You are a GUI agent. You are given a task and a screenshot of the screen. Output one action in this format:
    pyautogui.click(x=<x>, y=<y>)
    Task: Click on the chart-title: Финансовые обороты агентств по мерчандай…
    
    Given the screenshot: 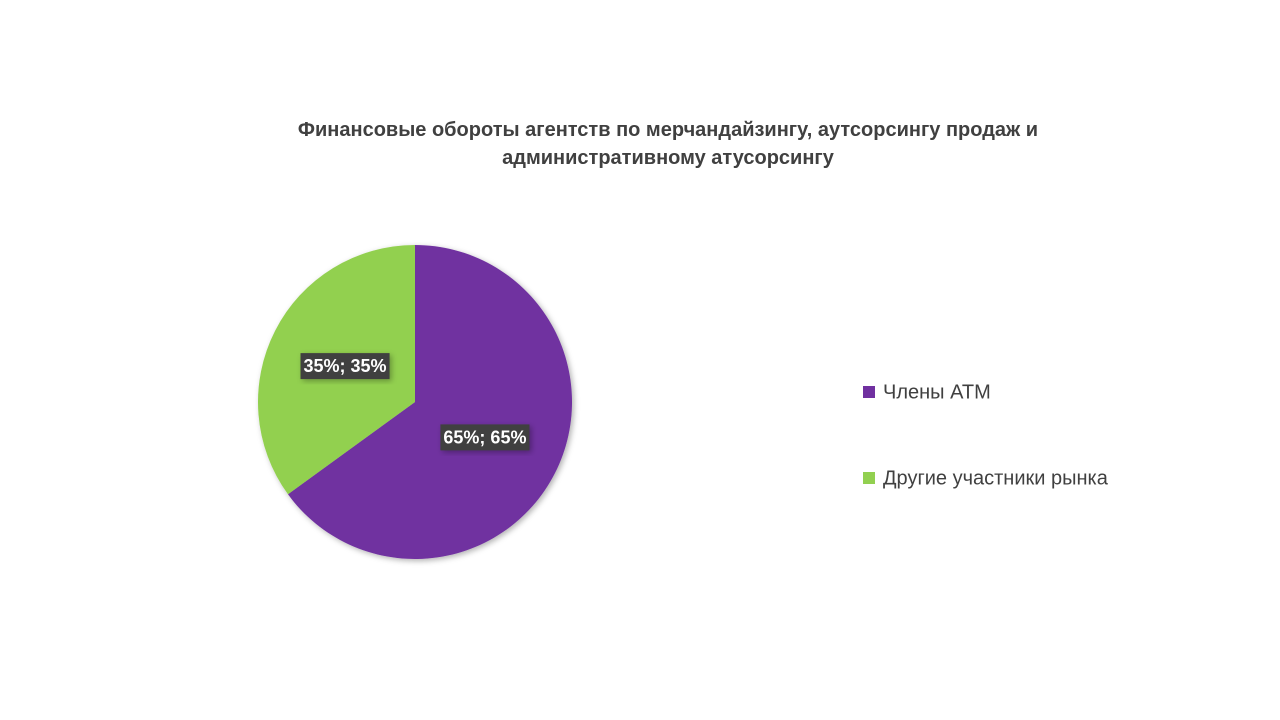 What is the action you would take?
    pyautogui.click(x=668, y=144)
    